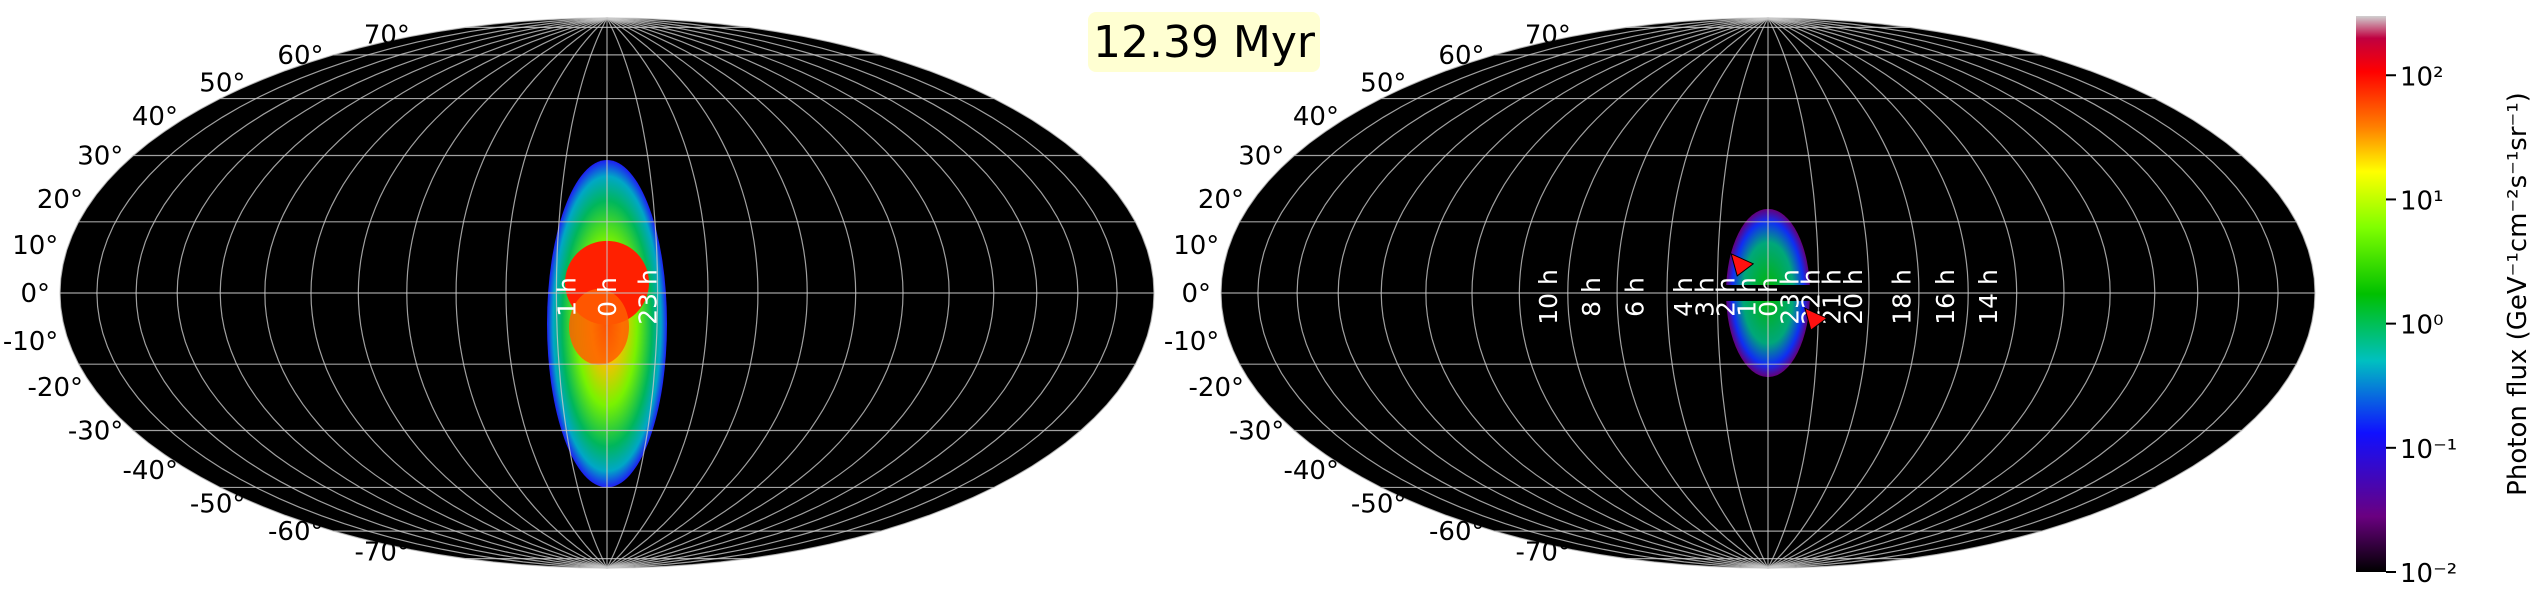 This screenshot has width=2538, height=591. What do you see at coordinates (2422, 201) in the screenshot?
I see `colorbar-tick-label: 10¹` at bounding box center [2422, 201].